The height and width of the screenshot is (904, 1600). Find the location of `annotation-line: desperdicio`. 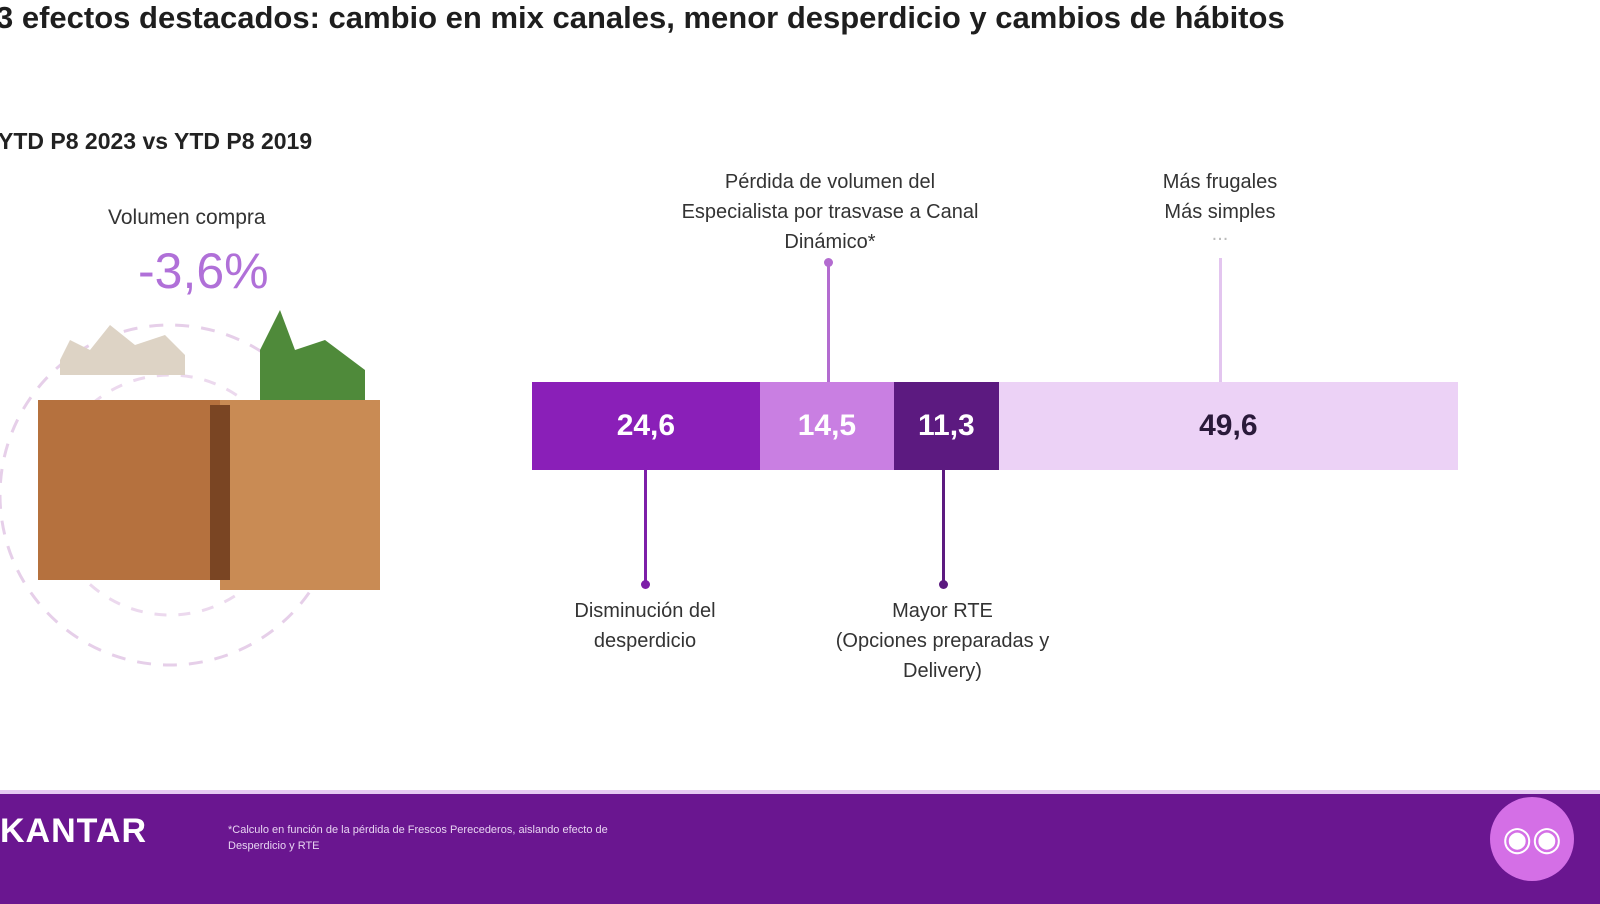

annotation-line: desperdicio is located at coordinates (645, 641).